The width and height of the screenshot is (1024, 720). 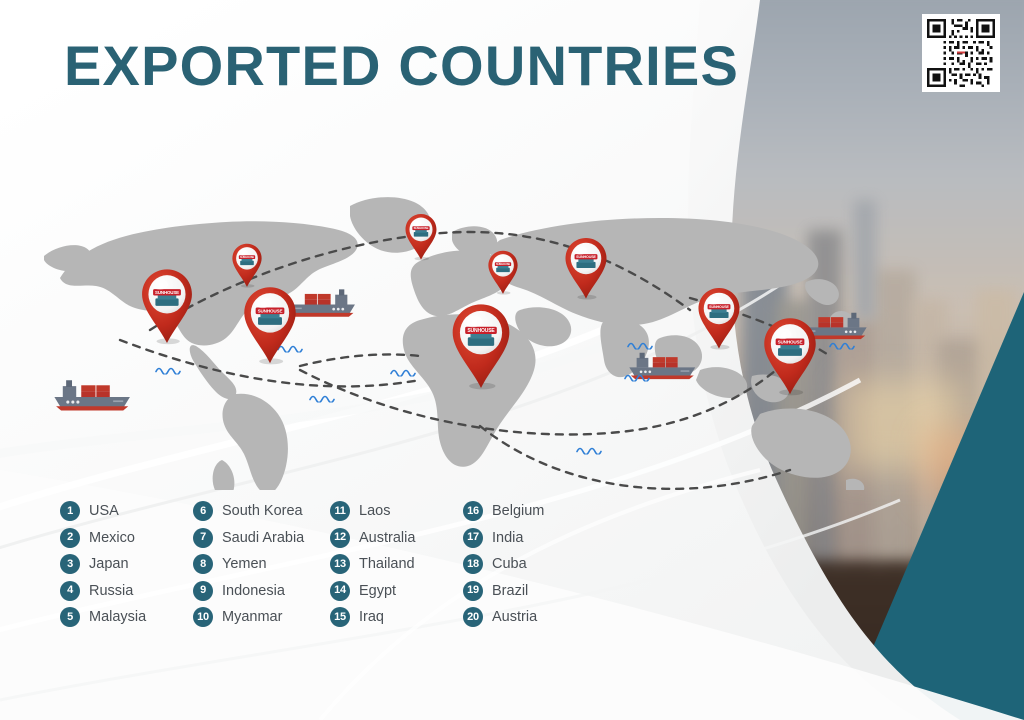 I want to click on ship-atlantic-west-icon, so click(x=93, y=392).